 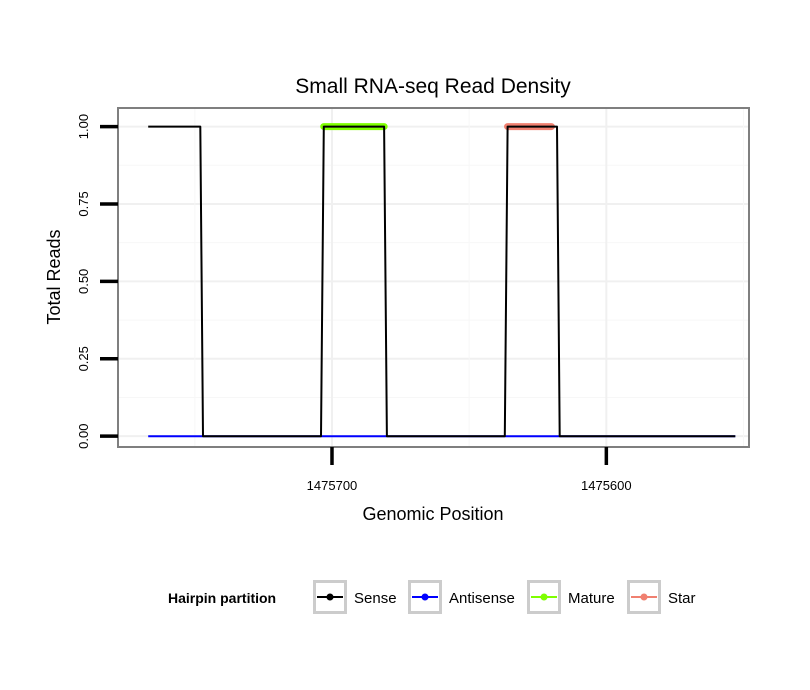 I want to click on y-axis-tick-label: 0.75, so click(x=83, y=203).